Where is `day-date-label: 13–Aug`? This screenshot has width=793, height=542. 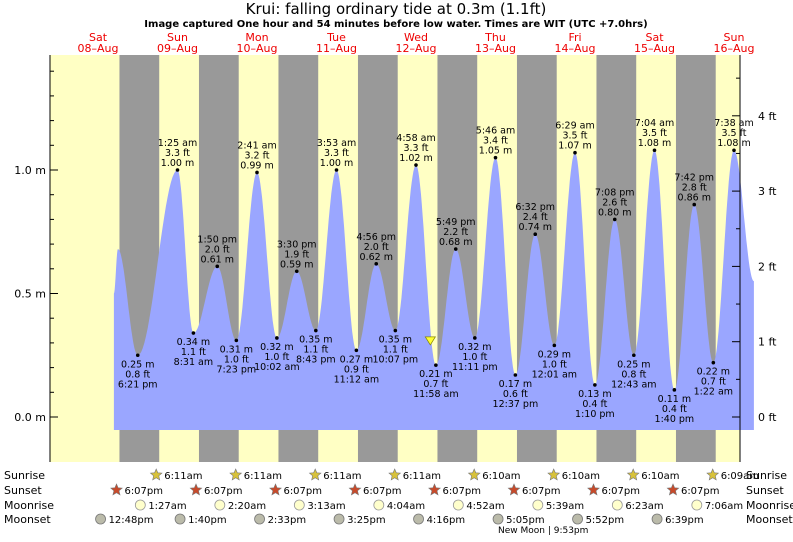
day-date-label: 13–Aug is located at coordinates (495, 48).